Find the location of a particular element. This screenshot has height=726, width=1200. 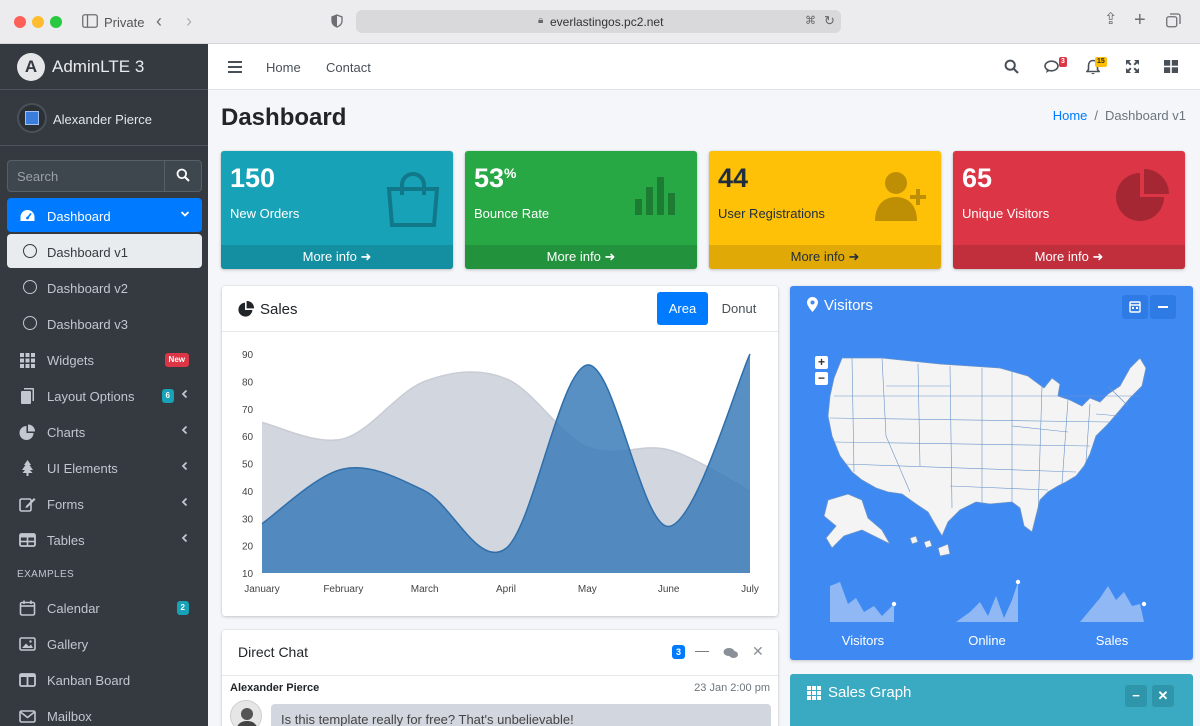

sidebar-item-dashboard-v2: Dashboard v2 is located at coordinates (104, 288).